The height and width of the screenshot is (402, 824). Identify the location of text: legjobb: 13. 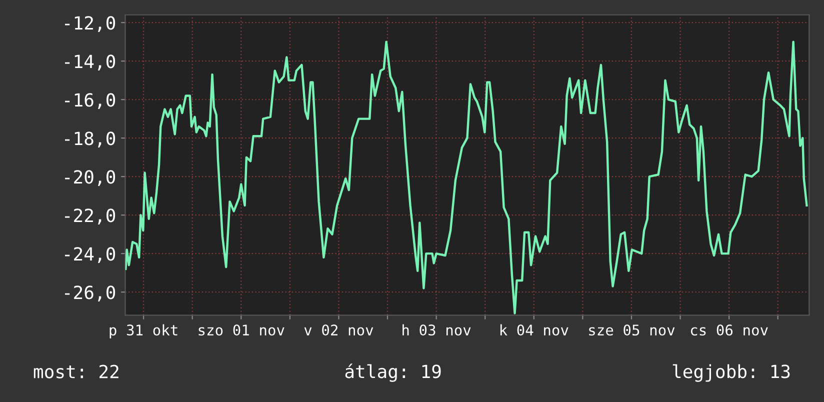
(731, 373).